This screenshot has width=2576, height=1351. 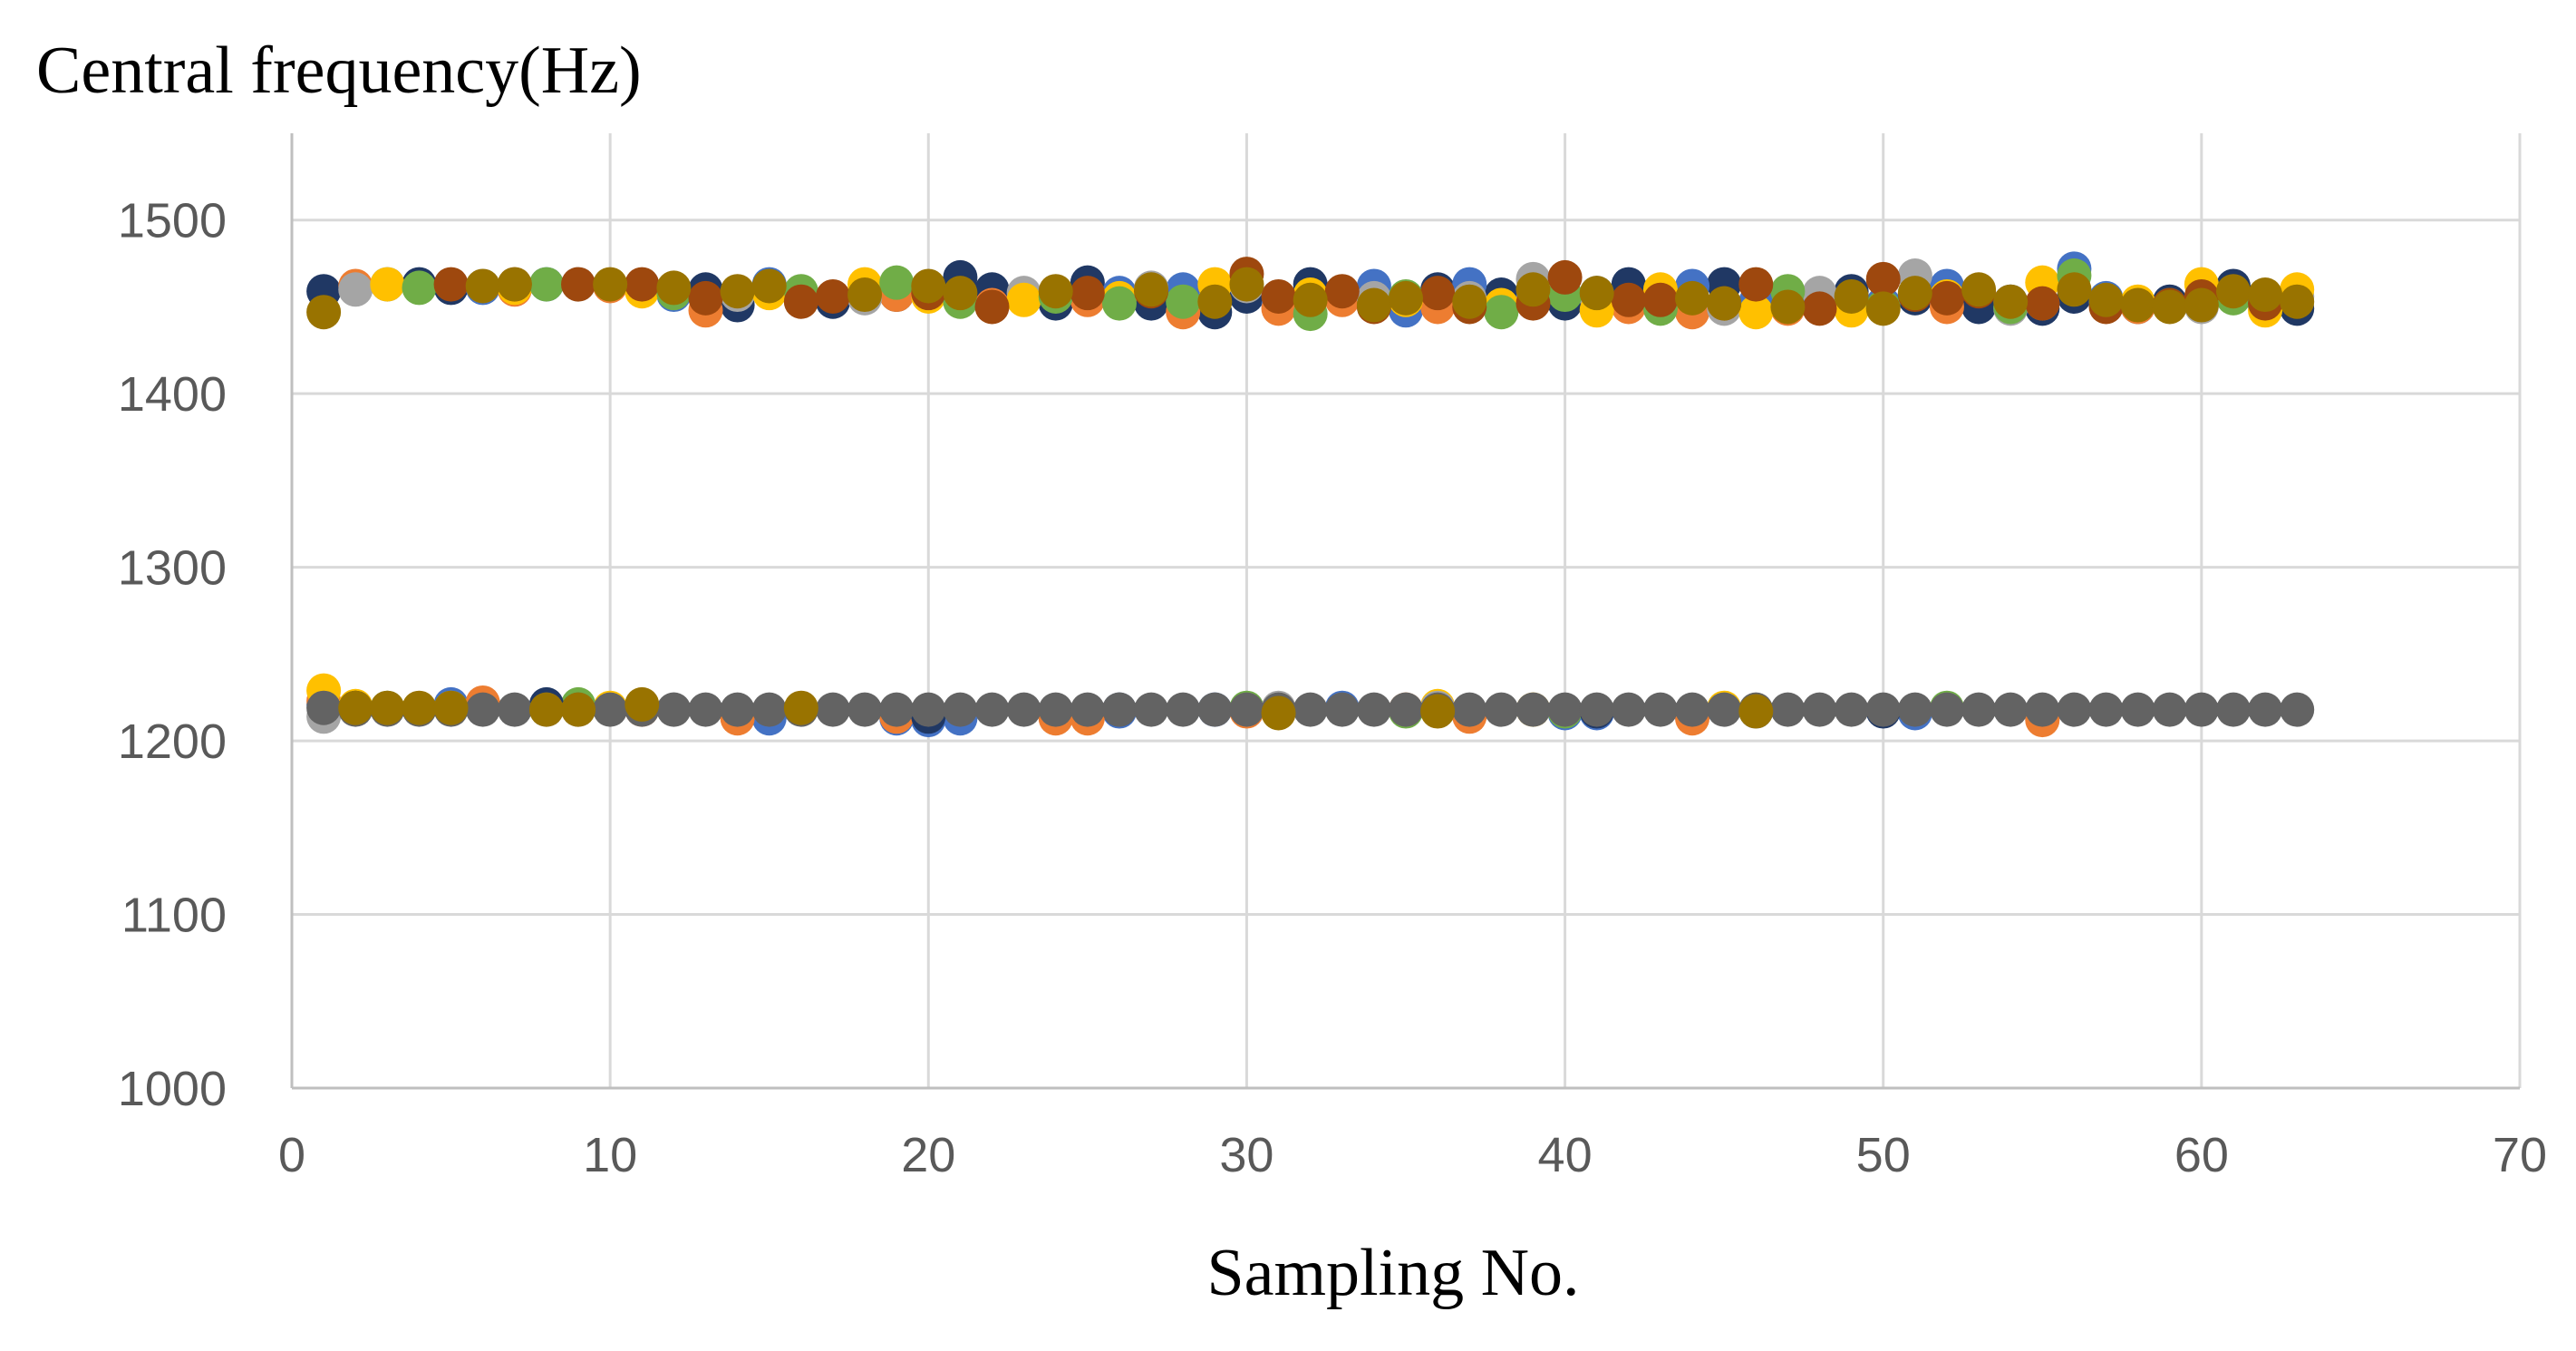 What do you see at coordinates (928, 1155) in the screenshot?
I see `x-tick-label: 20` at bounding box center [928, 1155].